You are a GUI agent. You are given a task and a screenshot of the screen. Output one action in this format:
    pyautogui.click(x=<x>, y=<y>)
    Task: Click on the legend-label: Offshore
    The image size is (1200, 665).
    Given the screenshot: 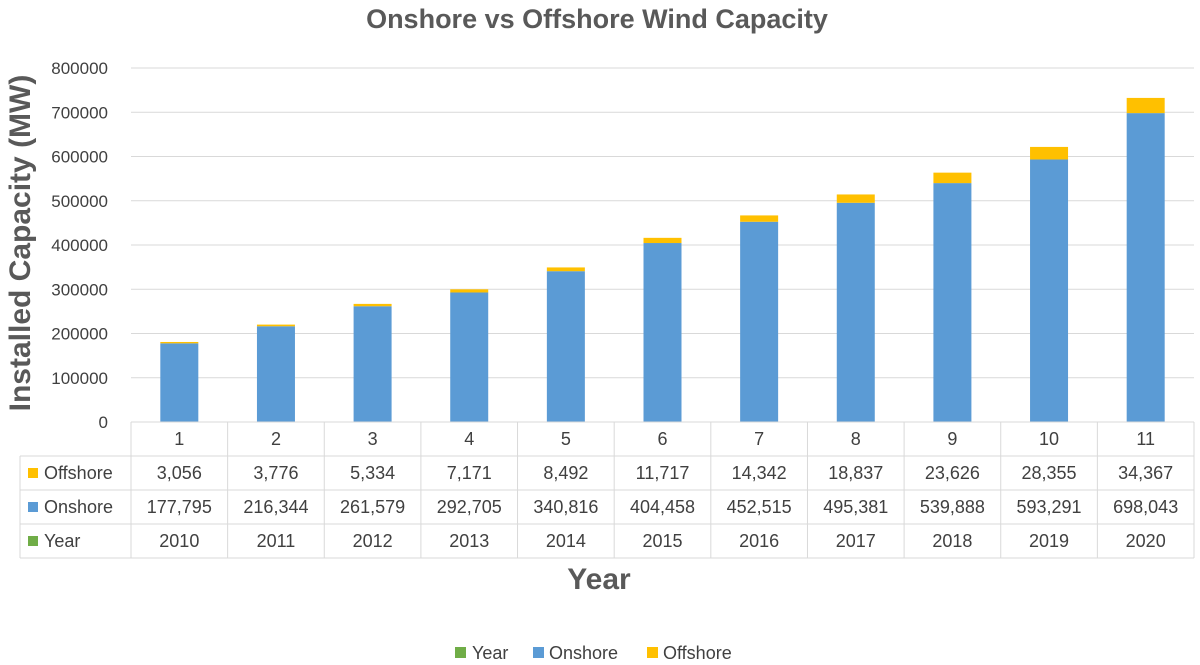 What is the action you would take?
    pyautogui.click(x=697, y=653)
    